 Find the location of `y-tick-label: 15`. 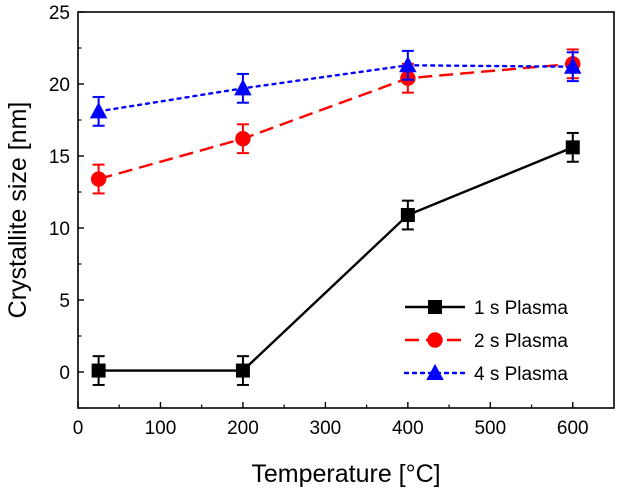

y-tick-label: 15 is located at coordinates (59, 157).